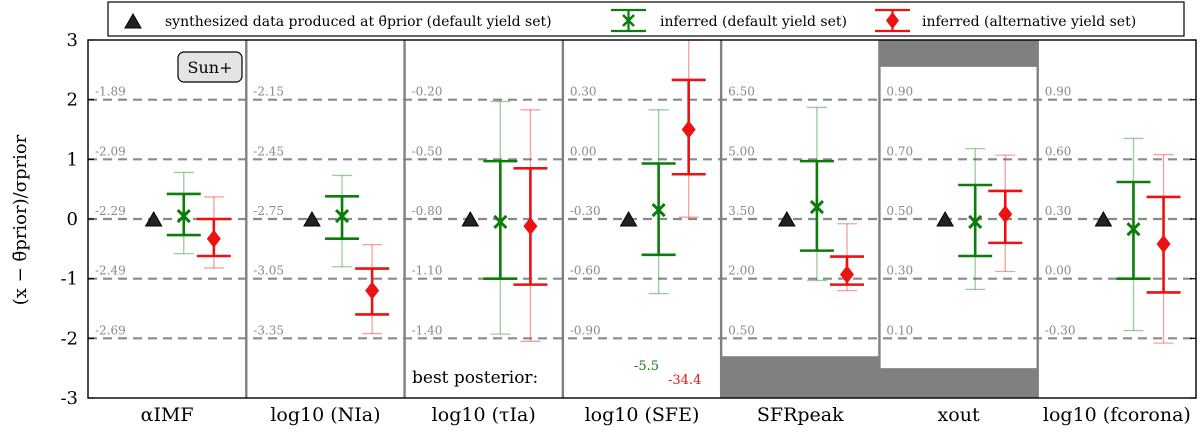 This screenshot has width=1200, height=433. What do you see at coordinates (892, 20) in the screenshot?
I see `legend-diamond-marker` at bounding box center [892, 20].